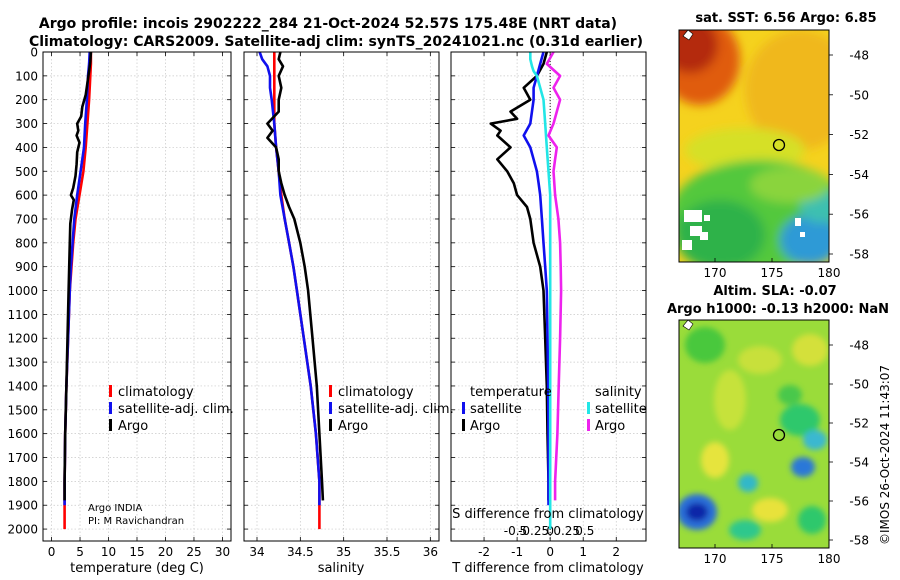 The width and height of the screenshot is (900, 580). What do you see at coordinates (26, 124) in the screenshot?
I see `depth-tick-label: 300` at bounding box center [26, 124].